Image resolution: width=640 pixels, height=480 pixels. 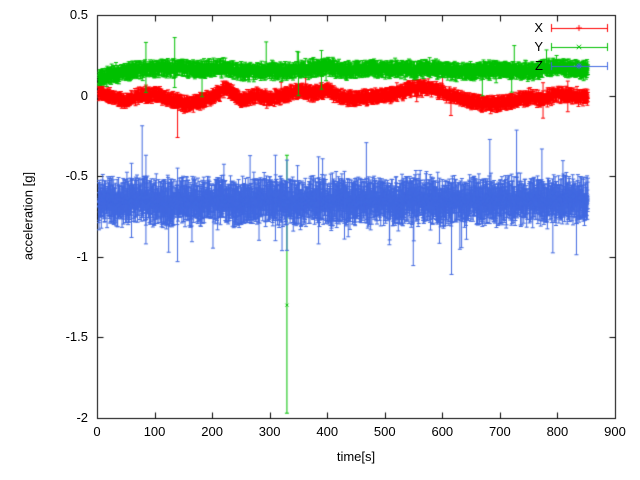 What do you see at coordinates (97, 431) in the screenshot?
I see `x-tick-label: 0` at bounding box center [97, 431].